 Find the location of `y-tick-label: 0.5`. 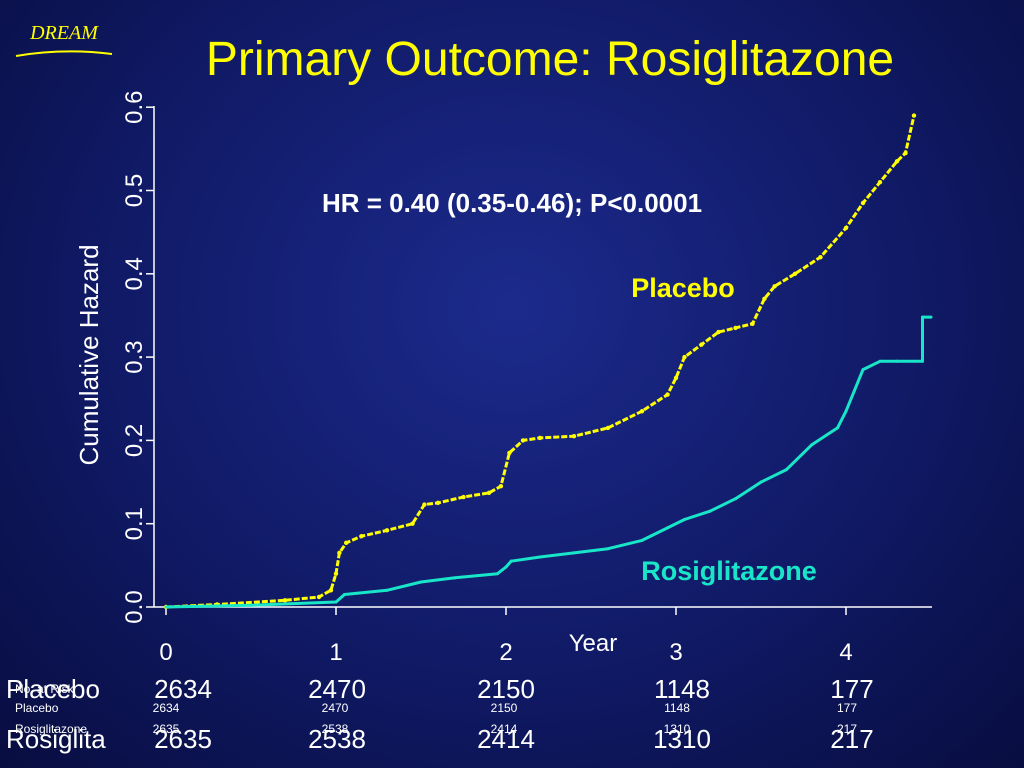

y-tick-label: 0.5 is located at coordinates (134, 190).